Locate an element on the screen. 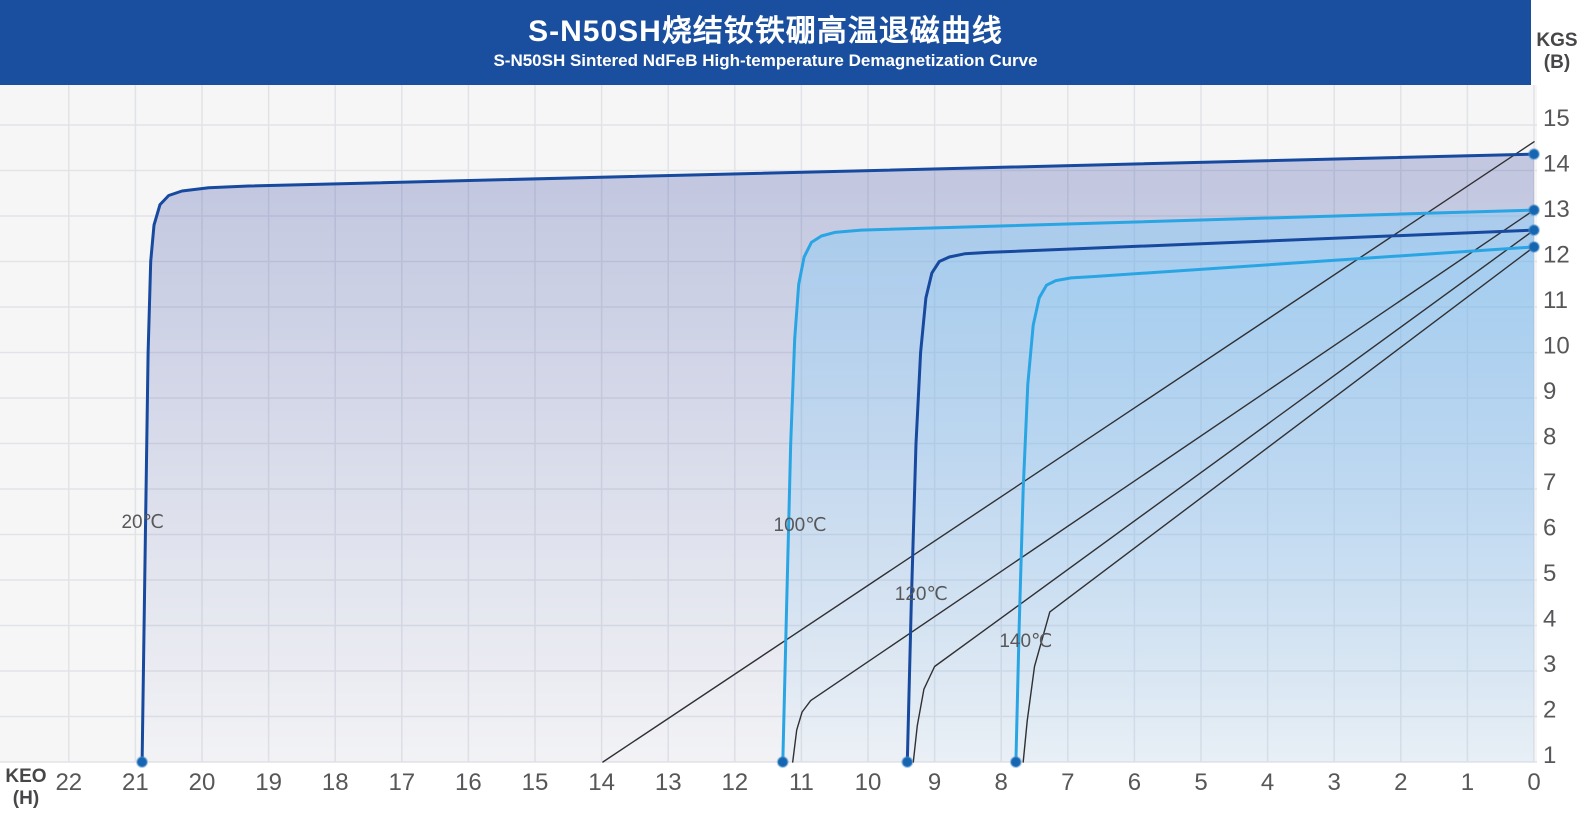  x-tick-2: 2 is located at coordinates (1400, 782).